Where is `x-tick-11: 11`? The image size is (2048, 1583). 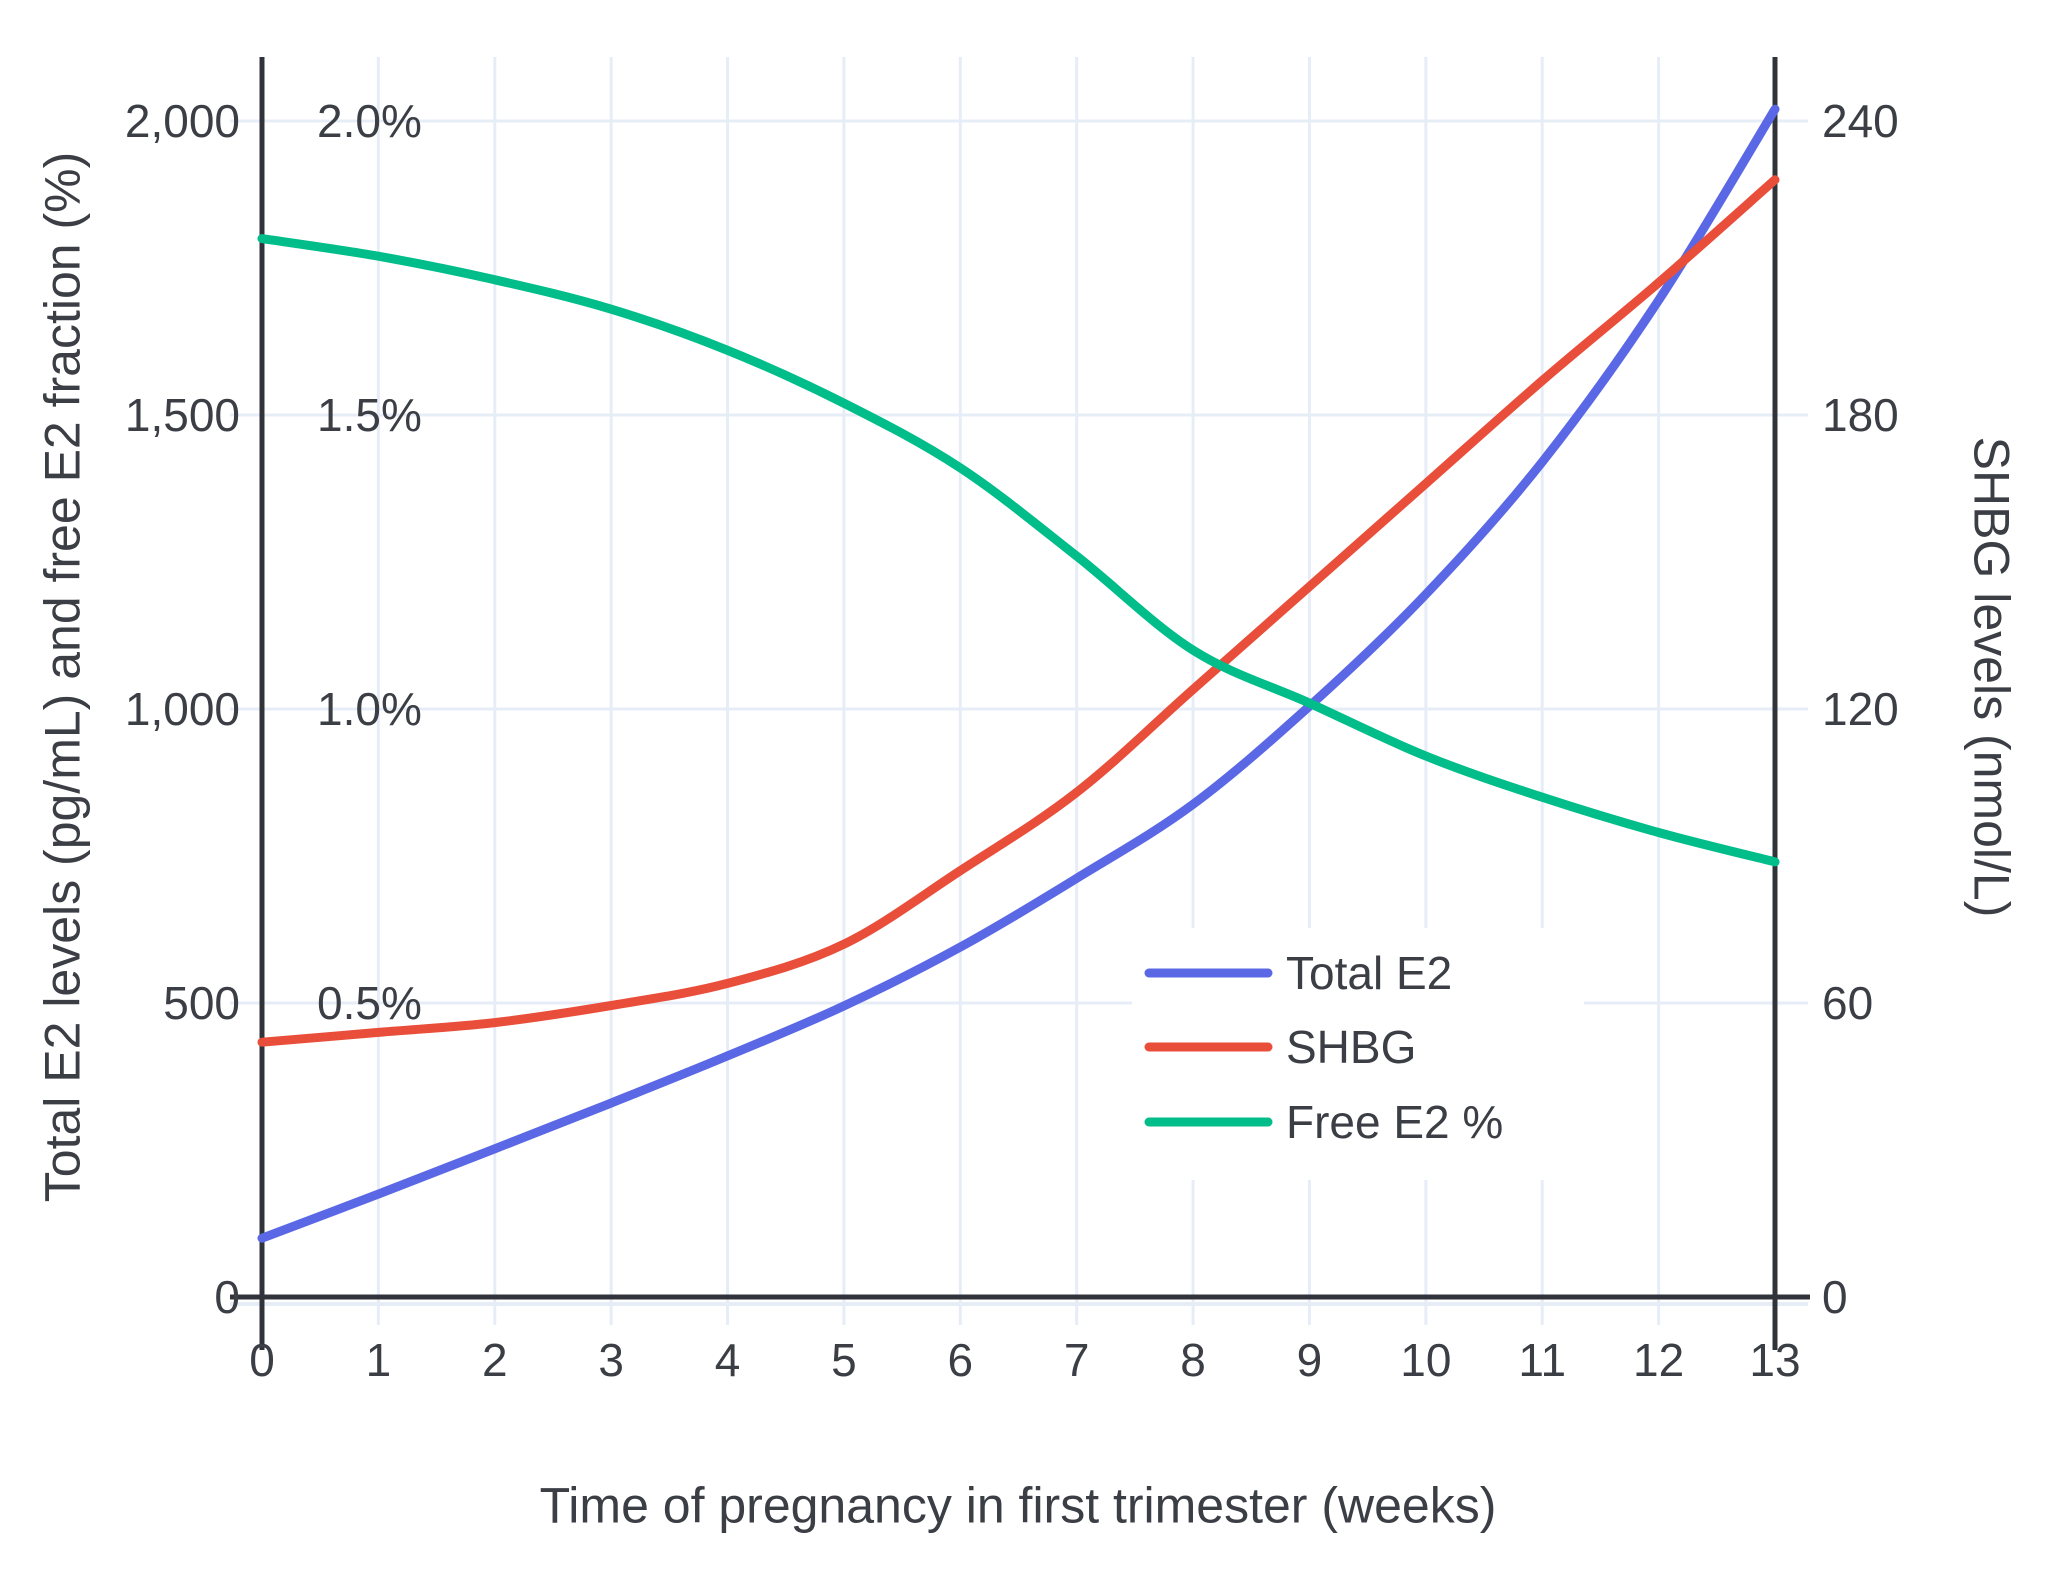
x-tick-11: 11 is located at coordinates (1542, 1360).